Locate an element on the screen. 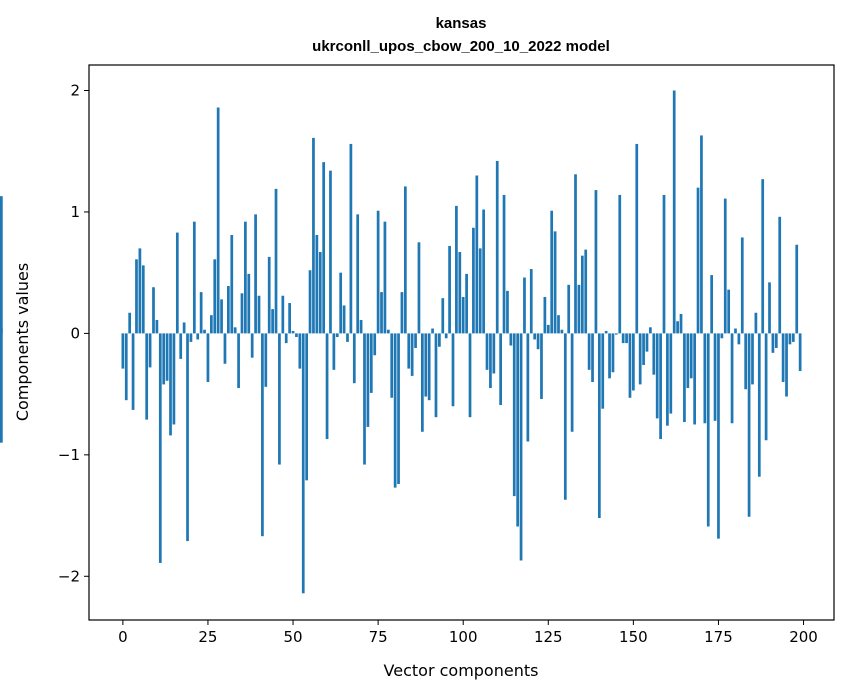 The height and width of the screenshot is (696, 847). x-tick-label: 200 is located at coordinates (803, 637).